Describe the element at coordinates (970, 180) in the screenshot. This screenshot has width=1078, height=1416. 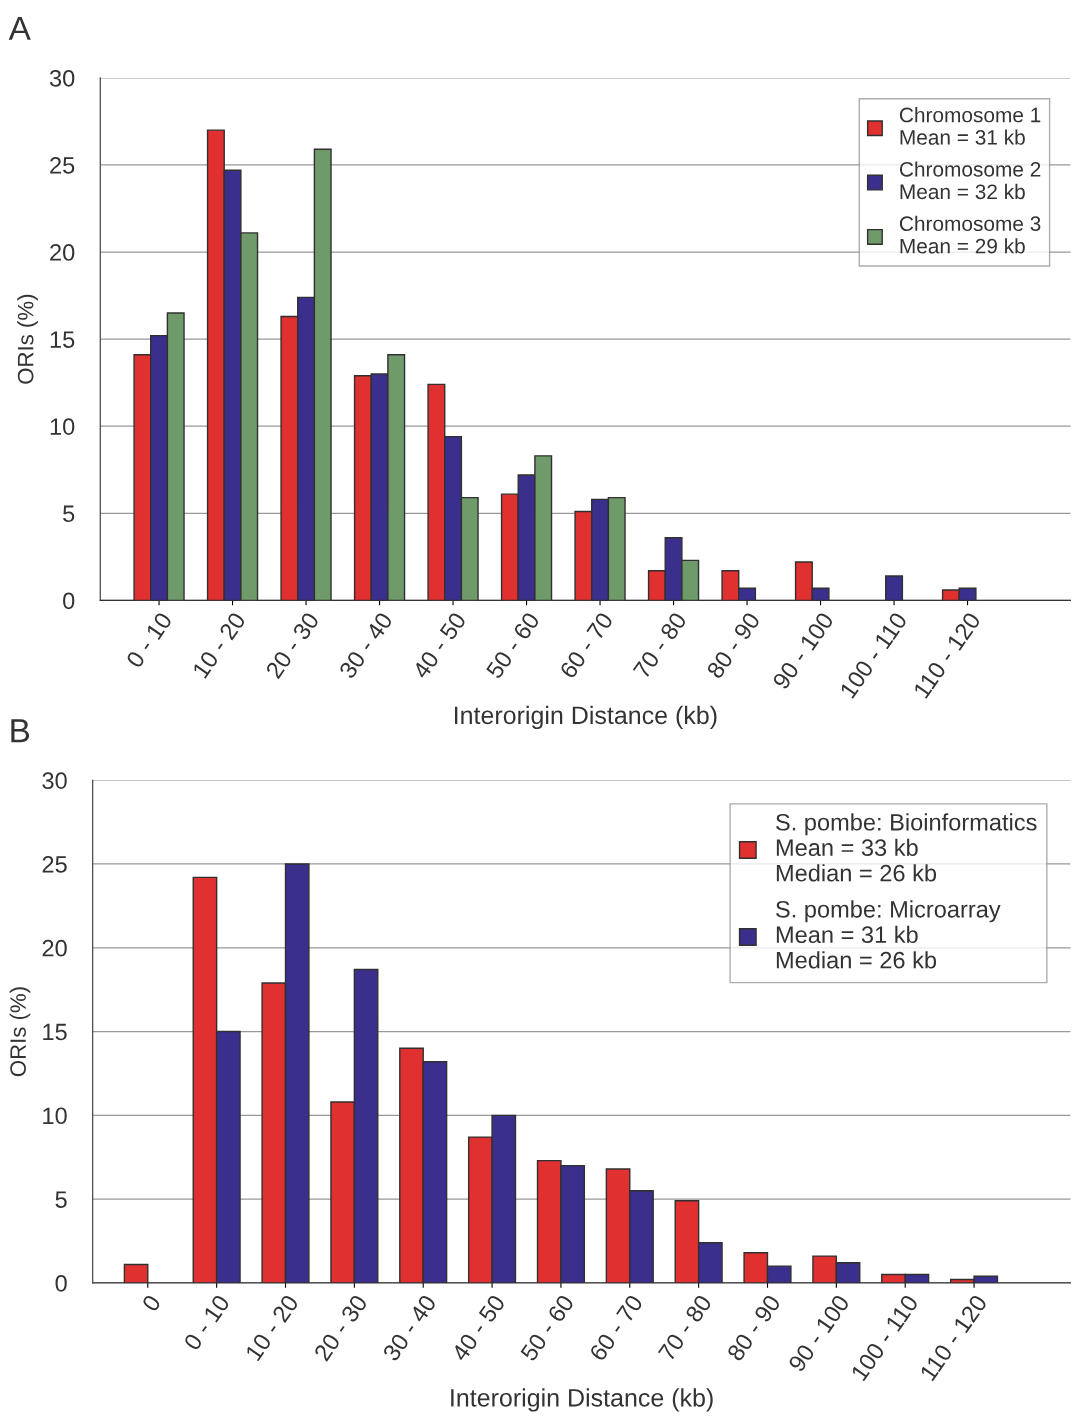
I see `legend-label: Chromosome 2 Mean = 32 kb` at that location.